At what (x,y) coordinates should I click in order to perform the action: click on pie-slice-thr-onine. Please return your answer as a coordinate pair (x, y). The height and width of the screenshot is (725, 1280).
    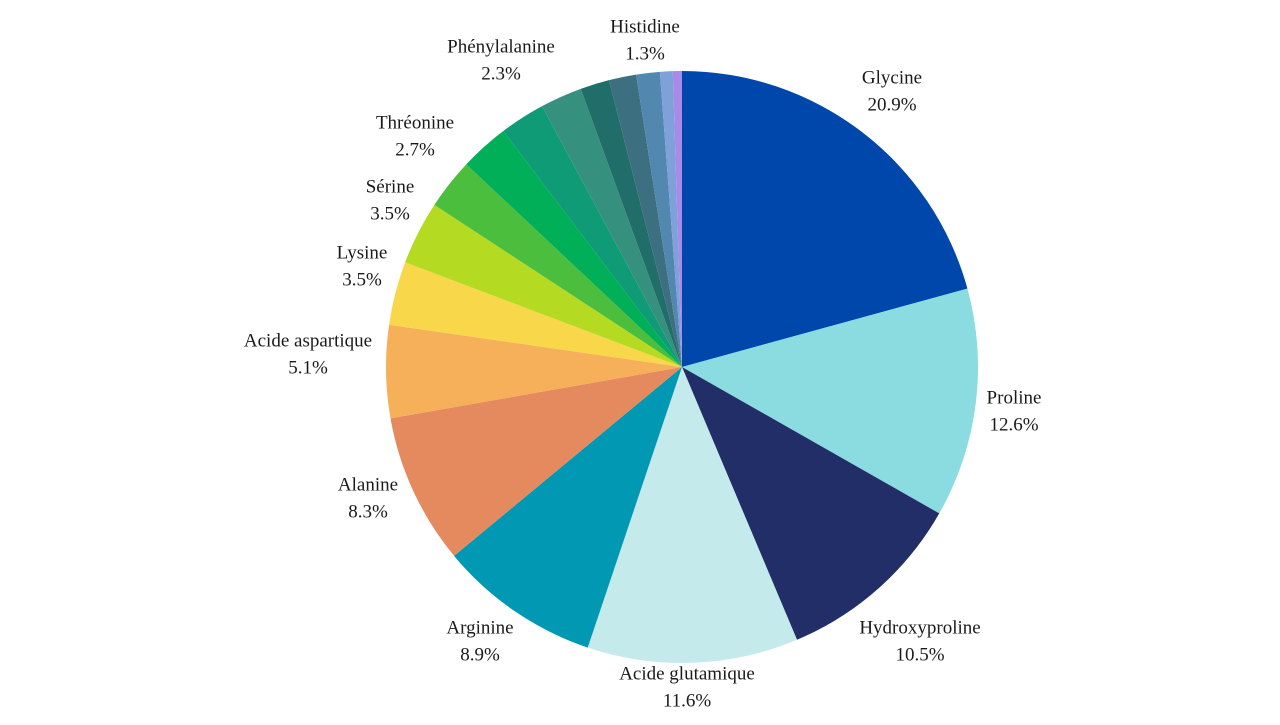
    Looking at the image, I should click on (574, 249).